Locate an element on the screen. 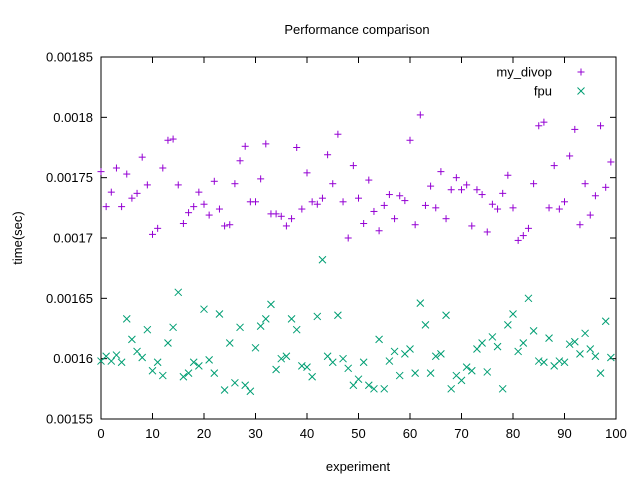 The image size is (640, 480). x-tick-label: 50 is located at coordinates (358, 433).